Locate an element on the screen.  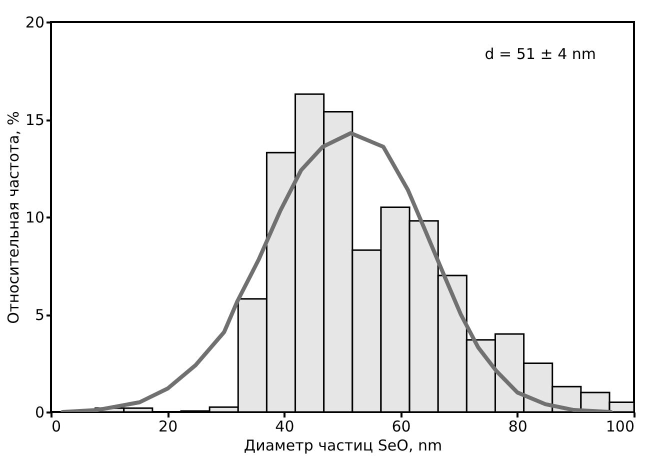
x-tick-label: 100 is located at coordinates (620, 427).